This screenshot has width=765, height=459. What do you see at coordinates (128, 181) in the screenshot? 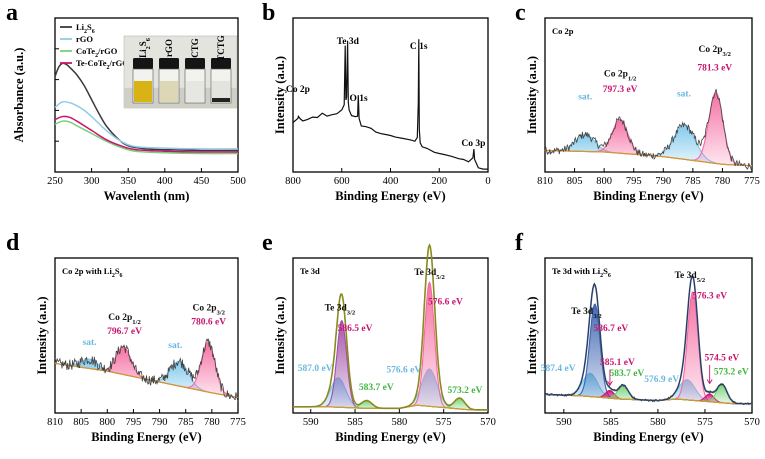
I see `x-tick-label: 350` at bounding box center [128, 181].